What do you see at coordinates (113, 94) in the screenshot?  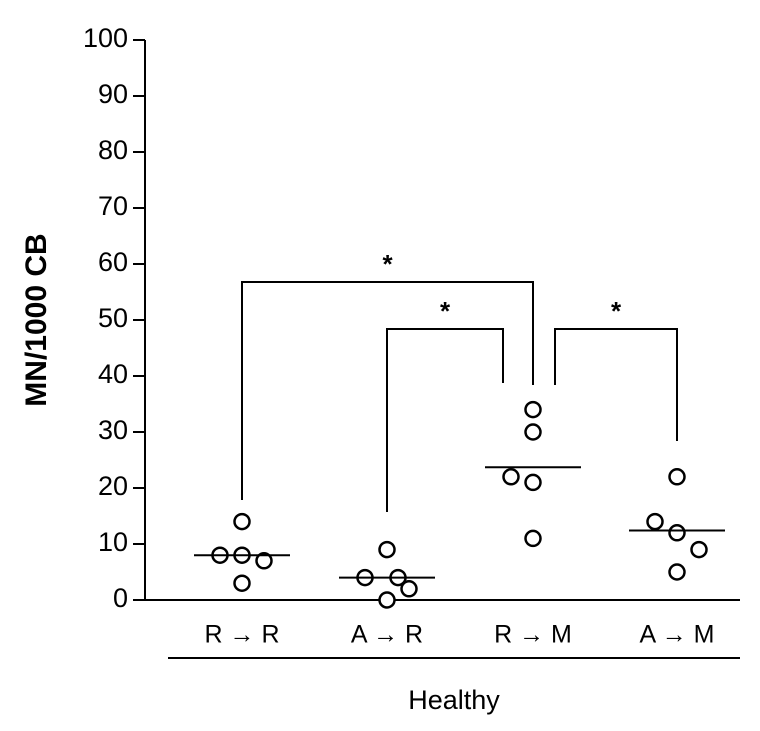 I see `y-tick-label: 90` at bounding box center [113, 94].